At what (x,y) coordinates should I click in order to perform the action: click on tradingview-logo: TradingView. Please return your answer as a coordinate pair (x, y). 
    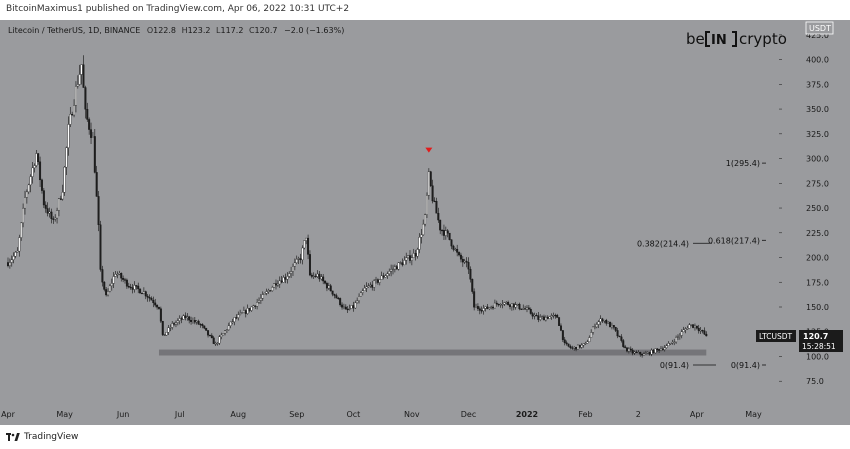
    Looking at the image, I should click on (42, 437).